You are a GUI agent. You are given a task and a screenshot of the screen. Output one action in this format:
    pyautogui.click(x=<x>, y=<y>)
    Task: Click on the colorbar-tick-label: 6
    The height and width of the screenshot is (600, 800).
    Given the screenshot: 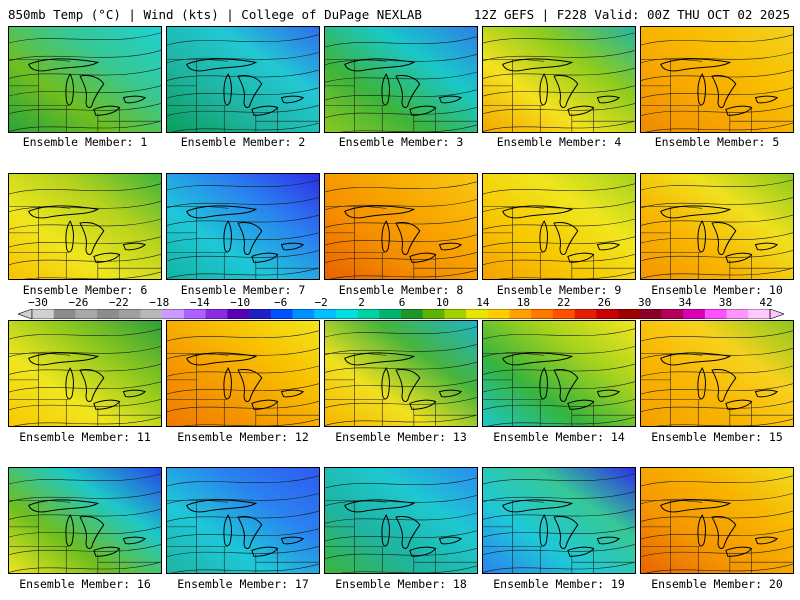 What is the action you would take?
    pyautogui.click(x=402, y=302)
    